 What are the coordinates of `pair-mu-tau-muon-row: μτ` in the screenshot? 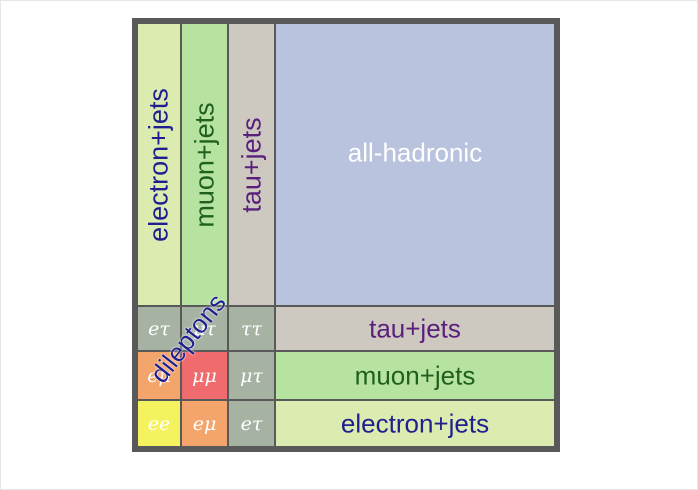 It's located at (251, 375).